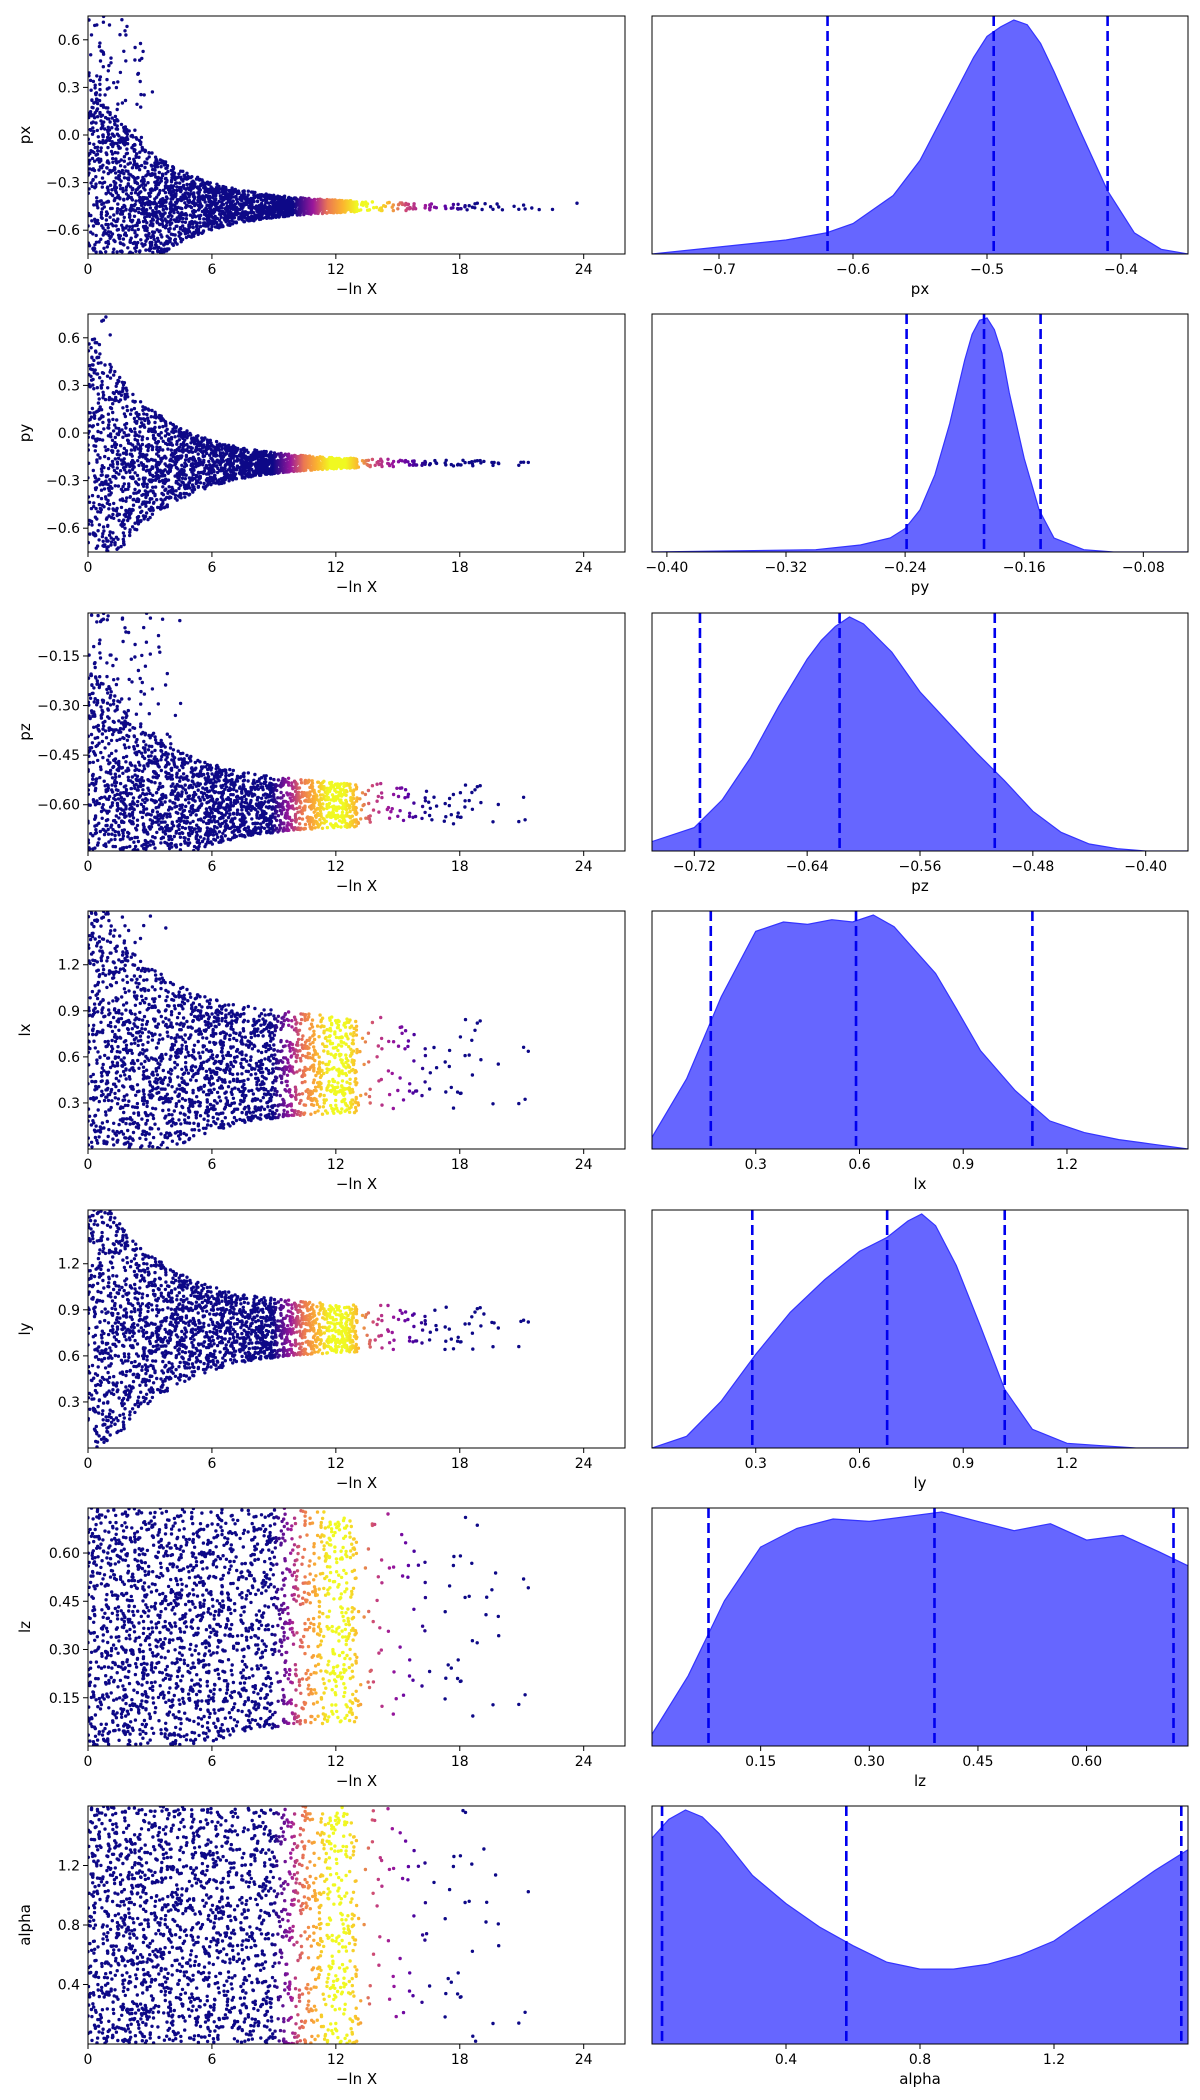 The image size is (1200, 2100). Describe the element at coordinates (58, 657) in the screenshot. I see `y-tick-label: −0.15` at that location.